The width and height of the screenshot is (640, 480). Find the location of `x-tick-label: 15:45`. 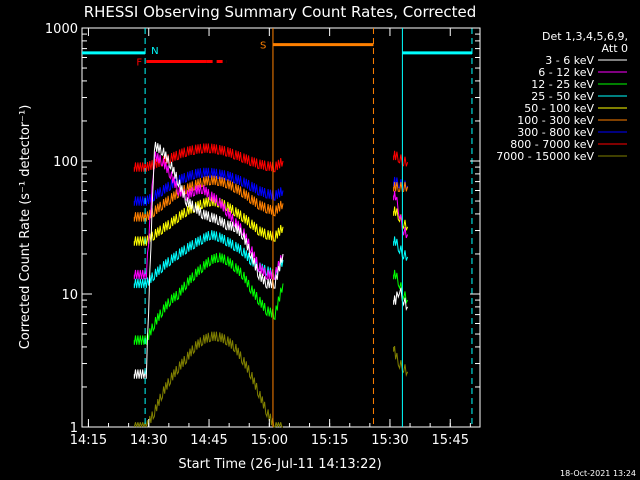

x-tick-label: 15:45 is located at coordinates (450, 440).